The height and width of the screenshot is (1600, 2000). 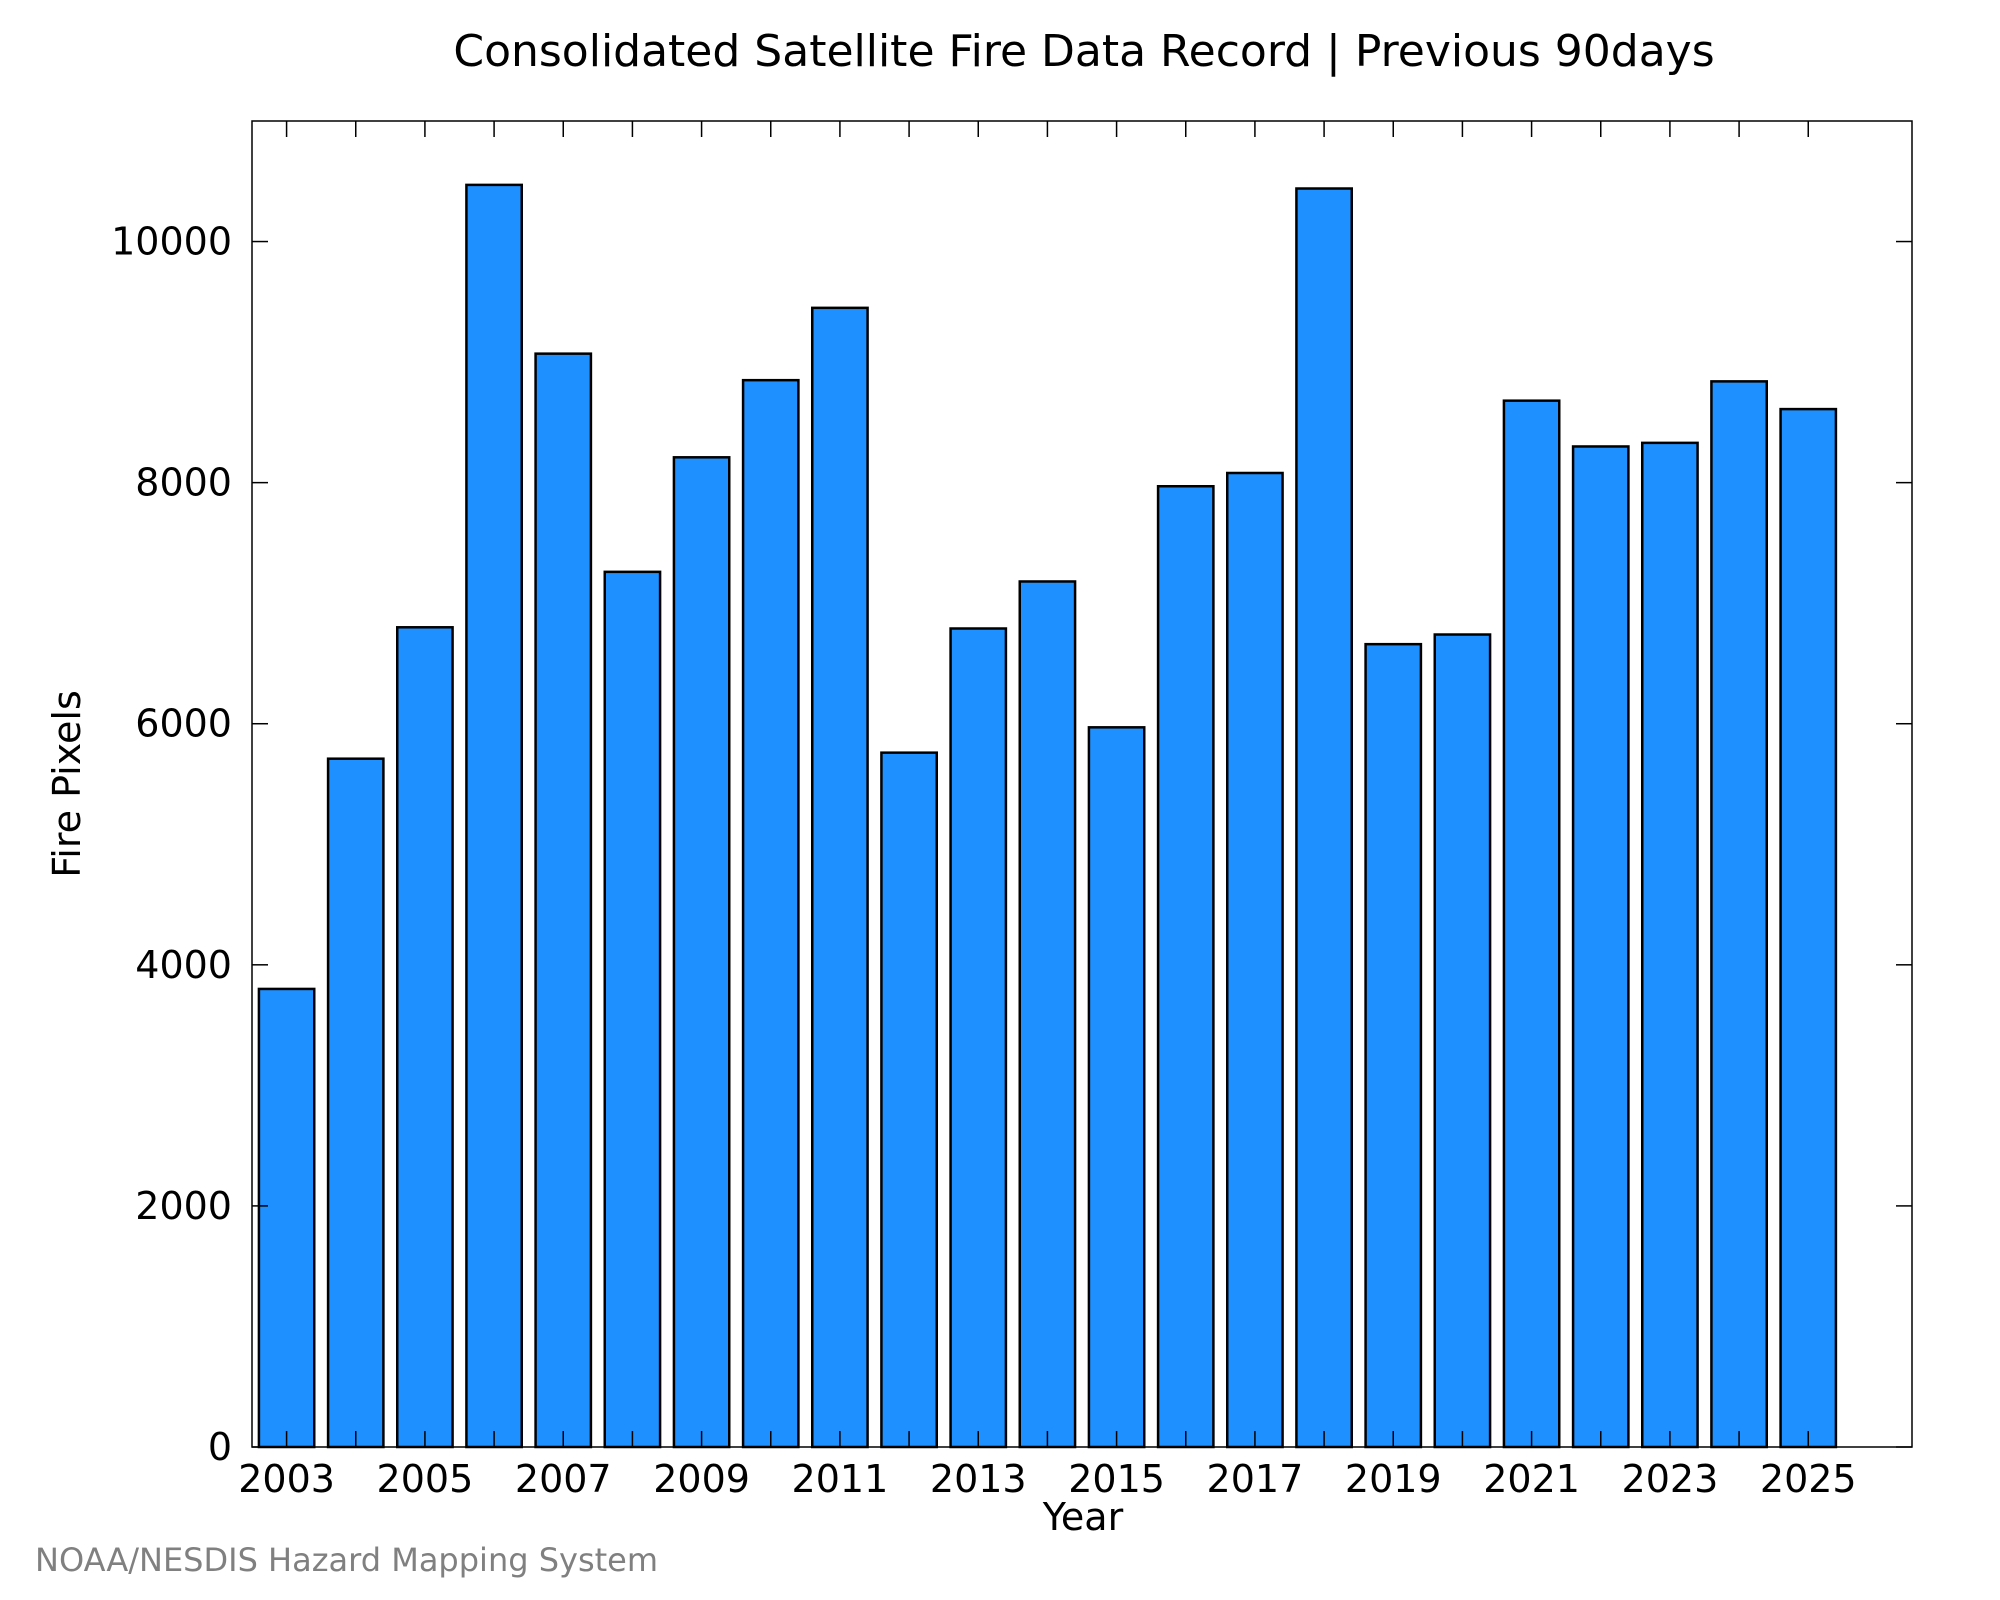 What do you see at coordinates (1393, 1479) in the screenshot?
I see `x-tick-label-2019: 2019` at bounding box center [1393, 1479].